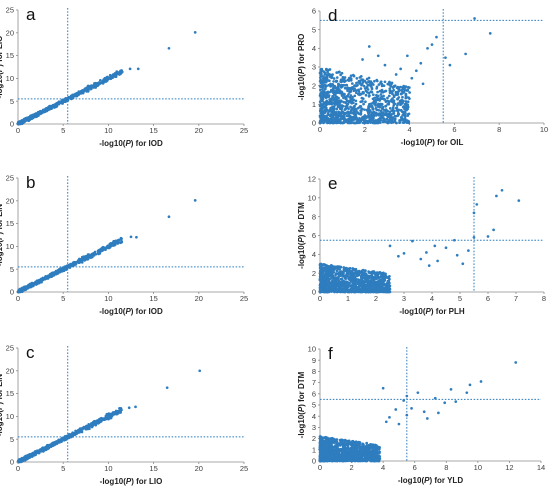  Describe the element at coordinates (432, 311) in the screenshot. I see `x-axis-label: -log10(P) for PLH` at that location.